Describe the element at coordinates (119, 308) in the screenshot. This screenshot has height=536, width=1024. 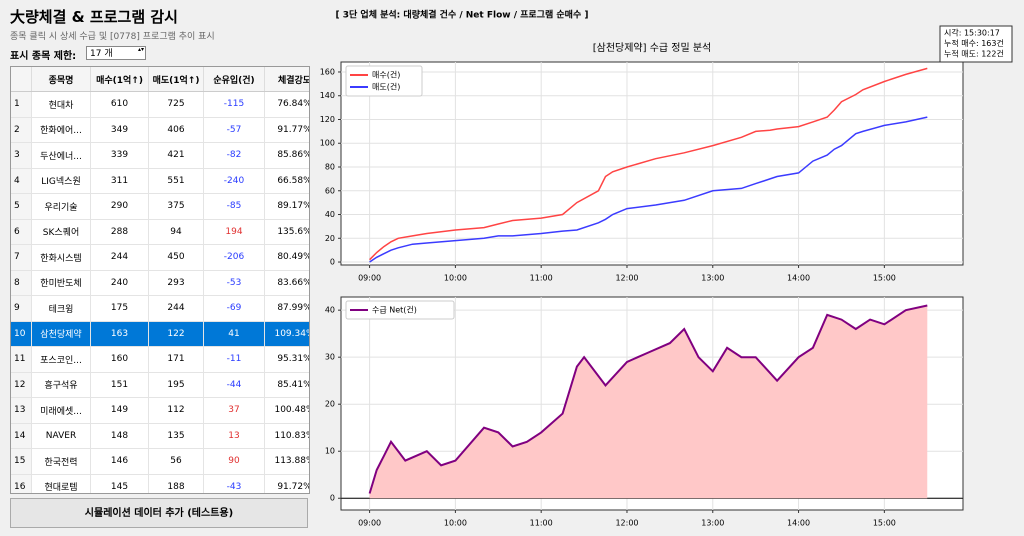
I see `cell: 175` at that location.